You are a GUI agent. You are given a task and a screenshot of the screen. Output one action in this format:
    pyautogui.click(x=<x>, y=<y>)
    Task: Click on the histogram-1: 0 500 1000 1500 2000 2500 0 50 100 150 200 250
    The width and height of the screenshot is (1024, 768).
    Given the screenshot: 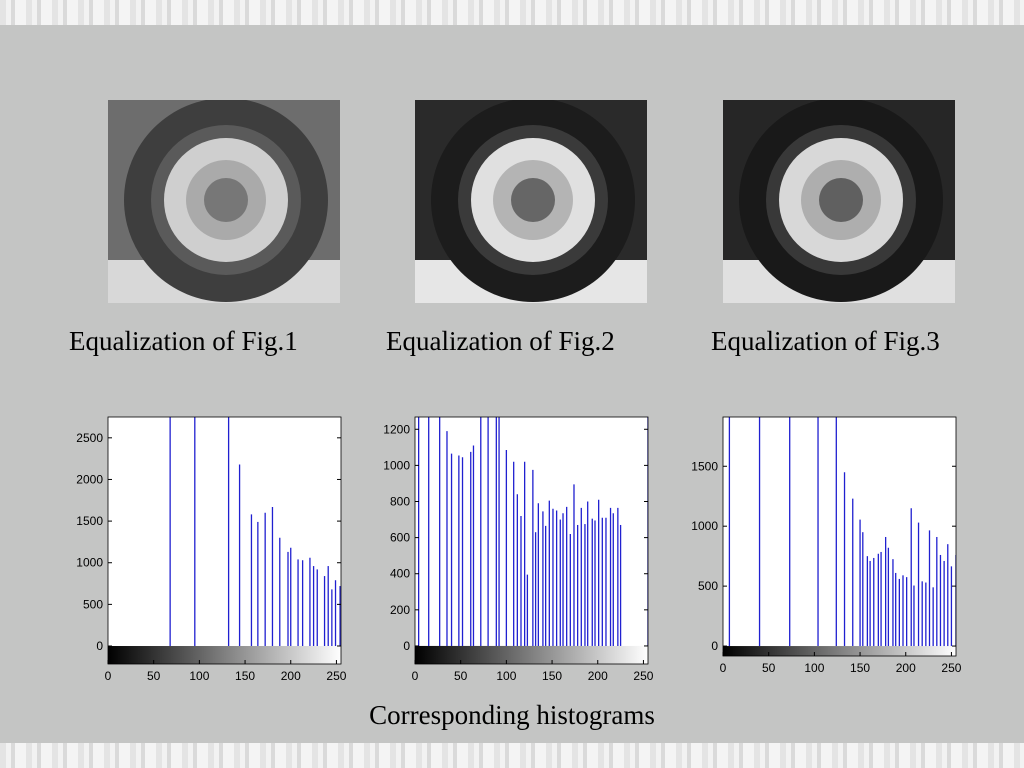 What is the action you would take?
    pyautogui.click(x=208, y=552)
    